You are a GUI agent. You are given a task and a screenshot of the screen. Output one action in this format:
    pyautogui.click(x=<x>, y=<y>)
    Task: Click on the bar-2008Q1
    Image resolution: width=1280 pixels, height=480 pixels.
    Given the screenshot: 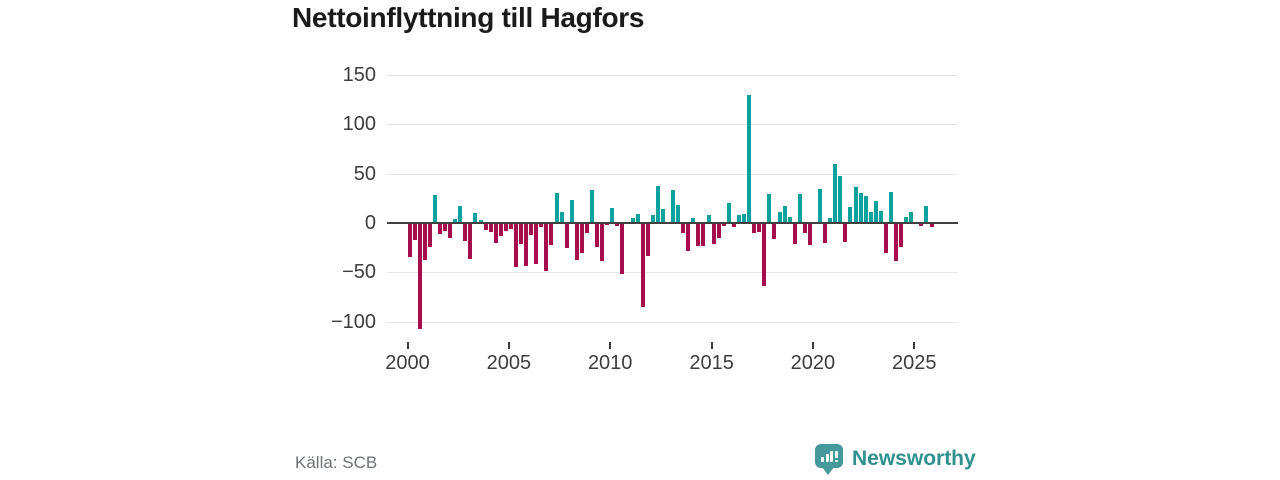 What is the action you would take?
    pyautogui.click(x=571, y=211)
    